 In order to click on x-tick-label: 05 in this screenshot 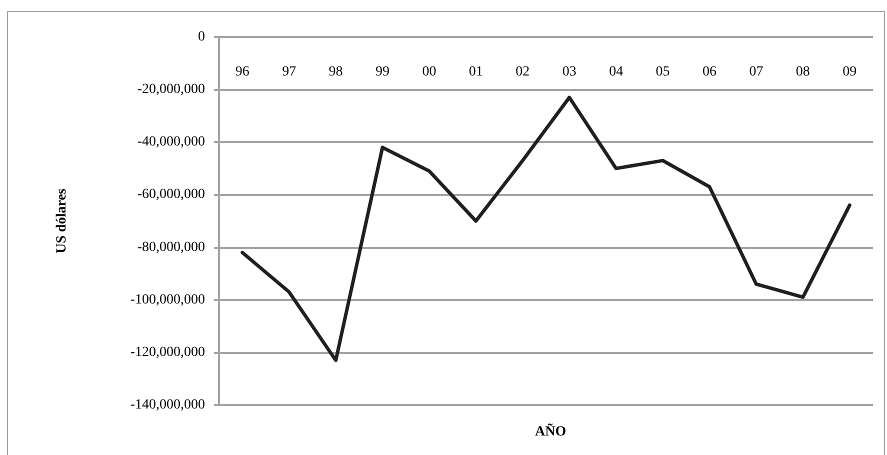, I will do `click(663, 72)`.